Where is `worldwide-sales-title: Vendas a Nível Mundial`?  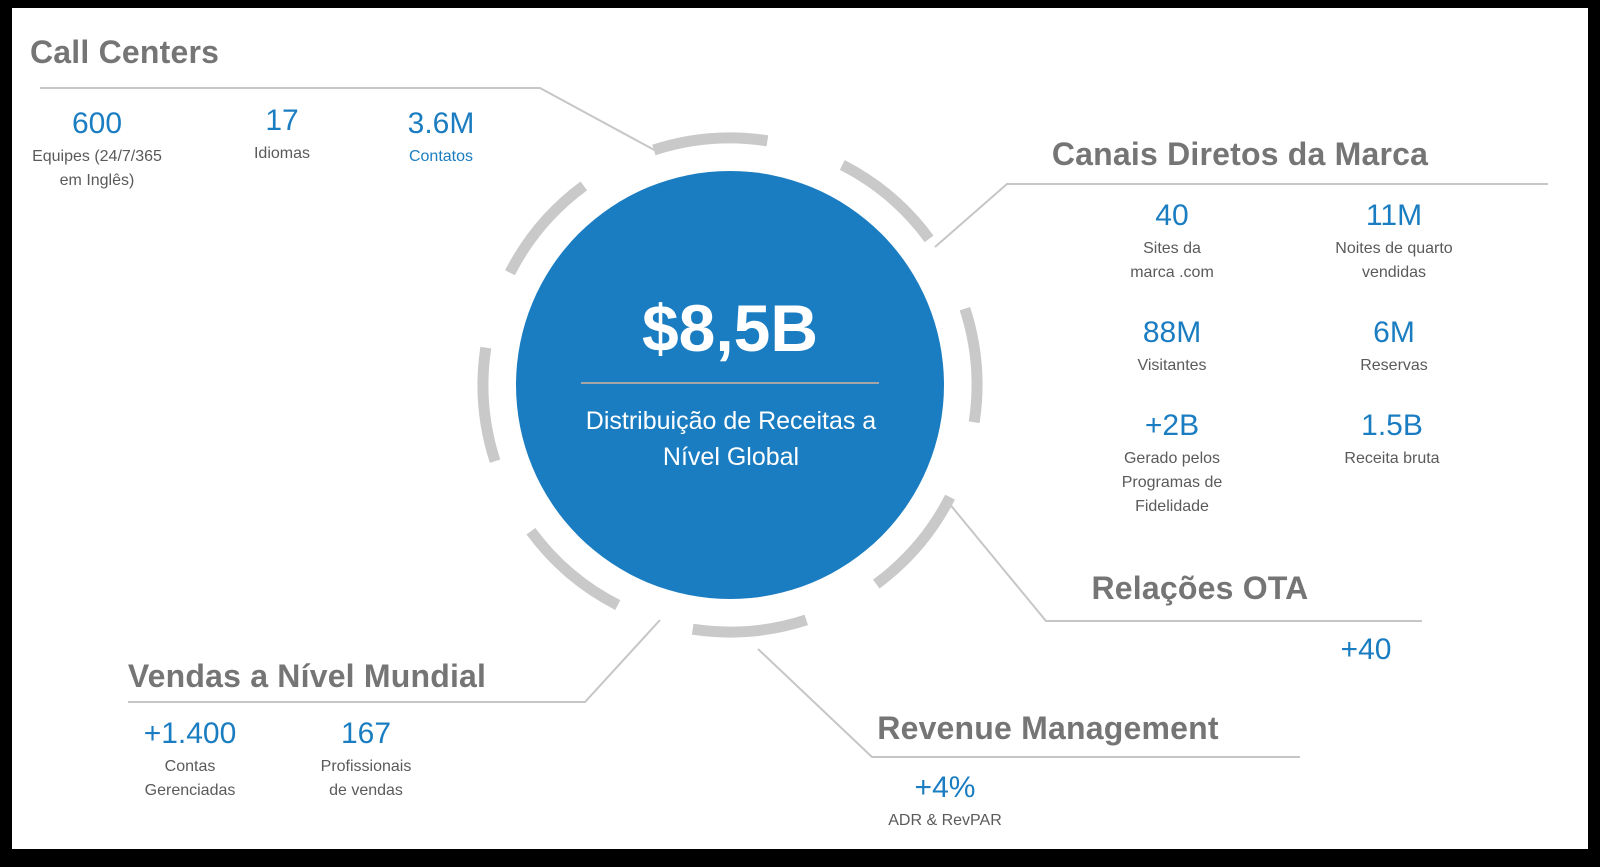 worldwide-sales-title: Vendas a Nível Mundial is located at coordinates (307, 676).